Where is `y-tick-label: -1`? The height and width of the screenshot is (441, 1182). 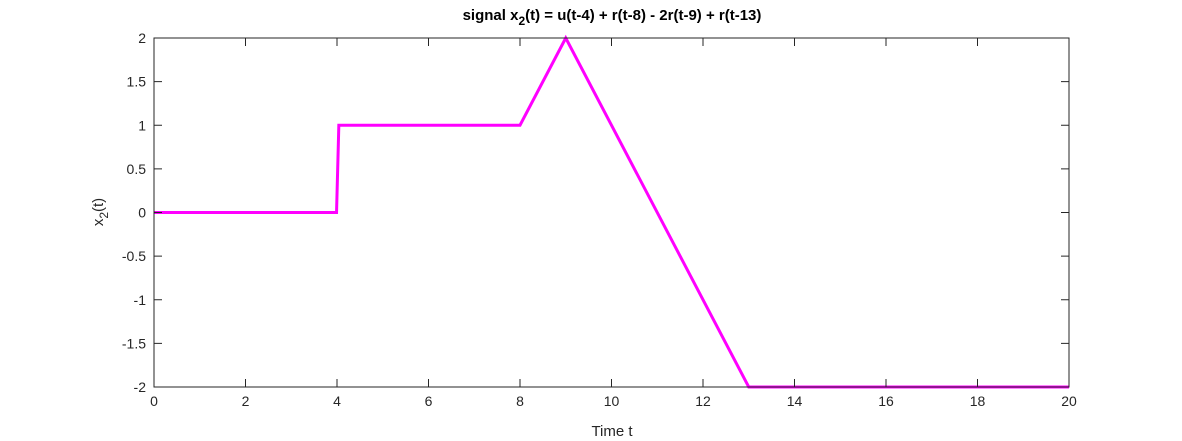
y-tick-label: -1 is located at coordinates (140, 300).